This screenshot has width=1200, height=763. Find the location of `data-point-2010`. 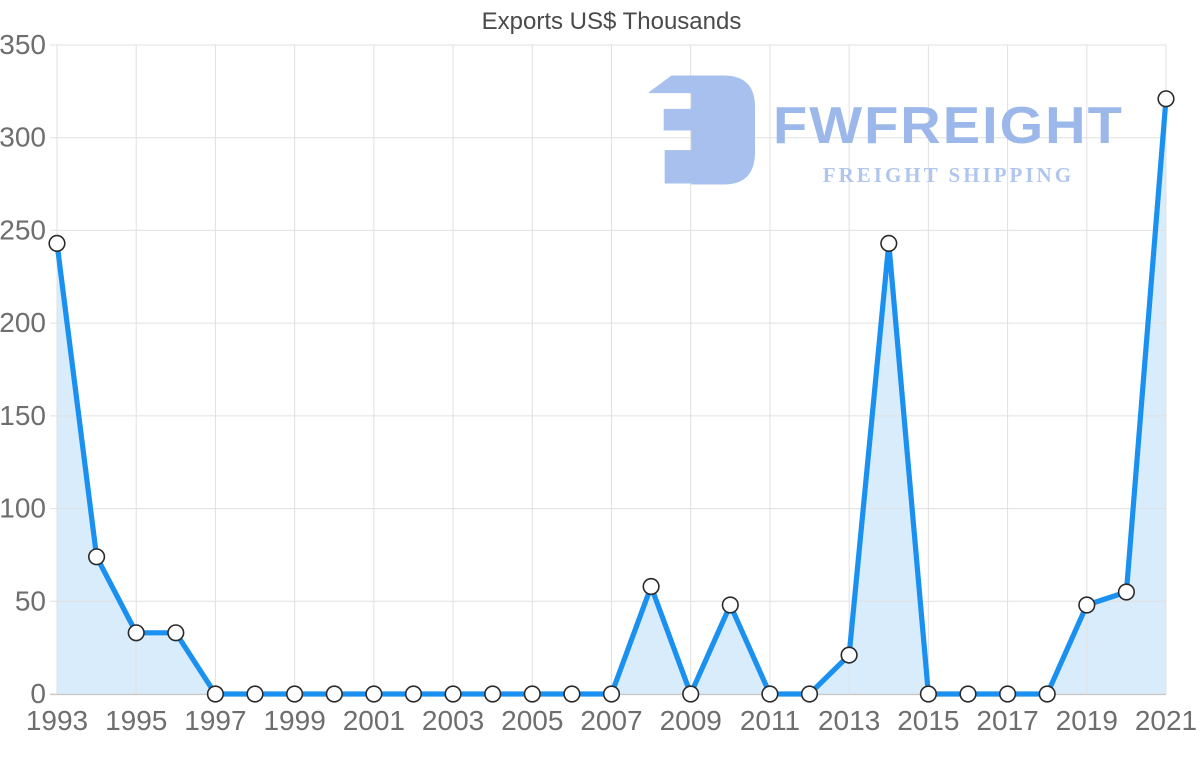

data-point-2010 is located at coordinates (730, 605).